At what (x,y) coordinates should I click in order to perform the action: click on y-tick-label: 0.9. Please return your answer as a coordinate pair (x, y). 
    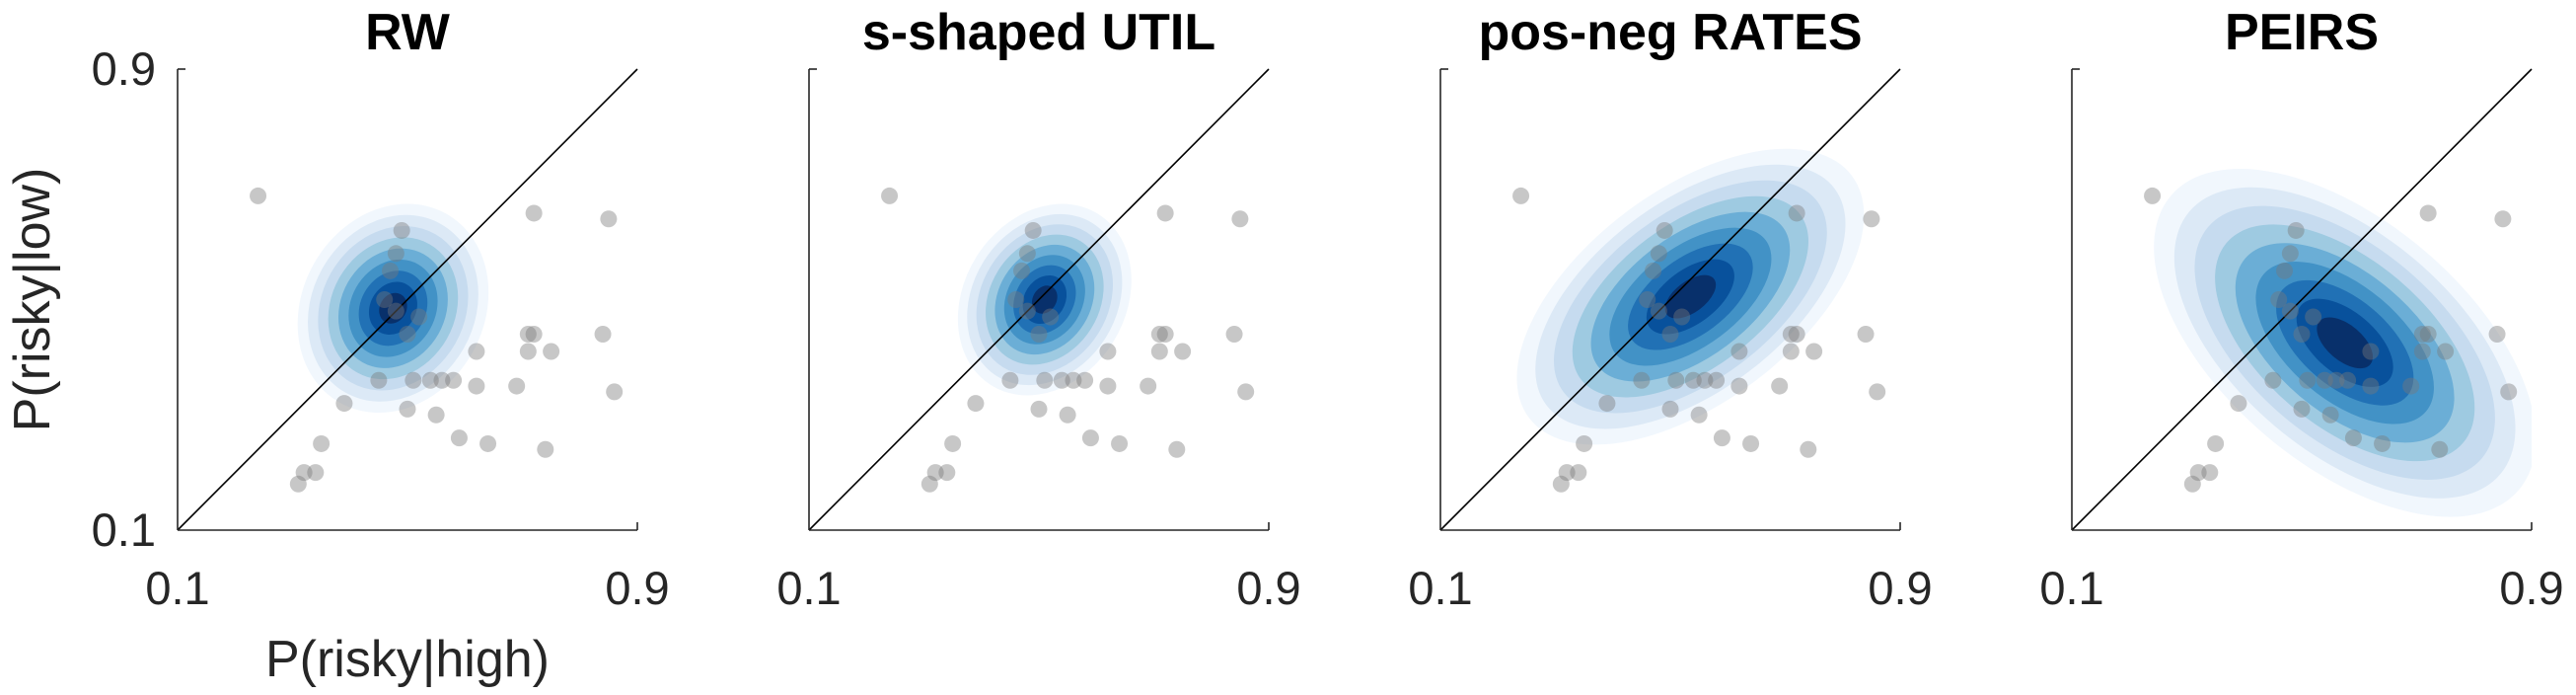
    Looking at the image, I should click on (124, 68).